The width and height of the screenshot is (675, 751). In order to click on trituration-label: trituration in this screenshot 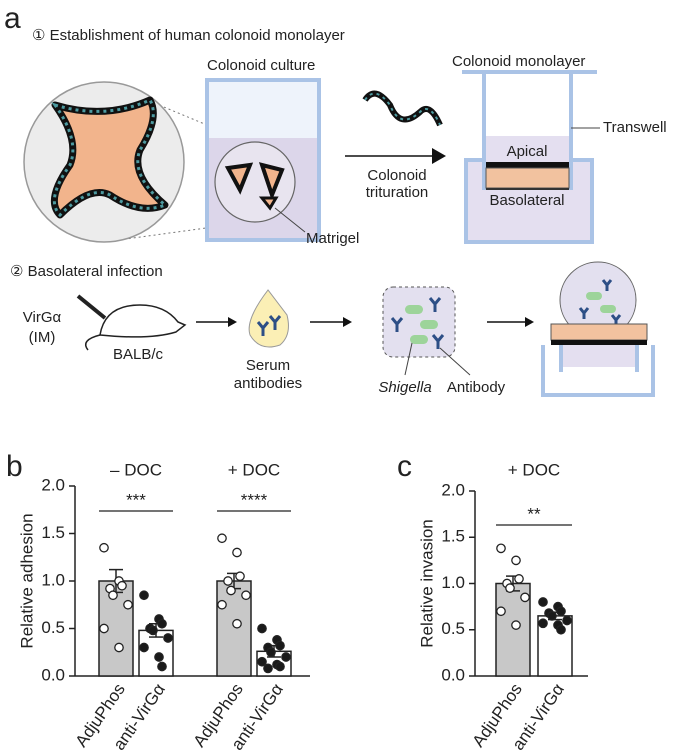, I will do `click(397, 192)`.